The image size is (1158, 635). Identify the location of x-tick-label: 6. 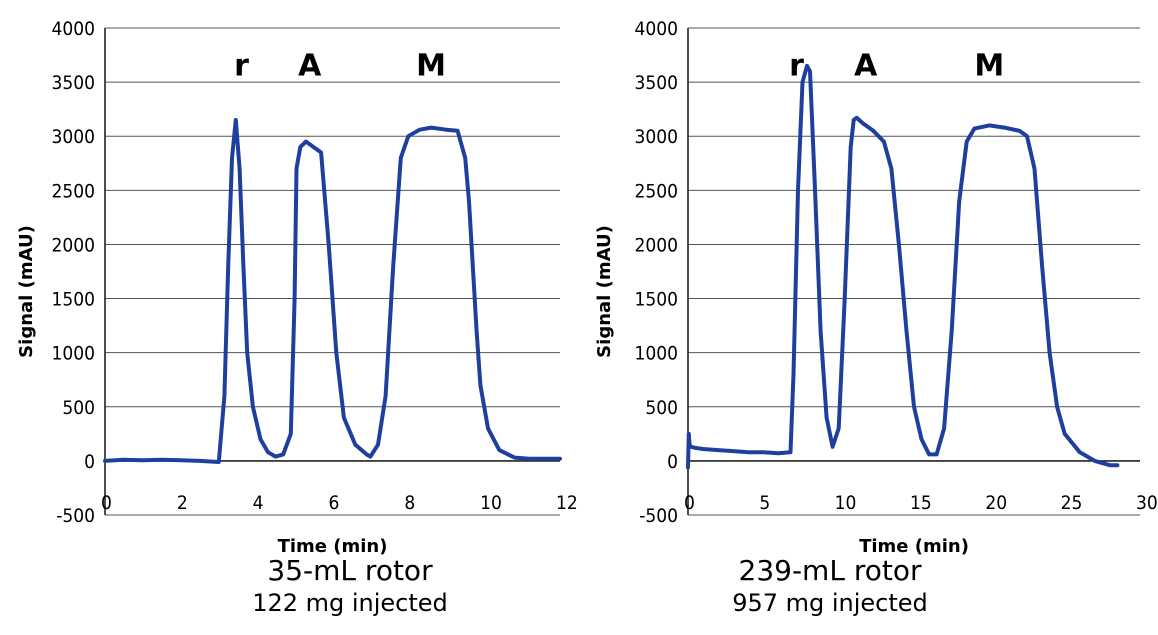
(334, 503).